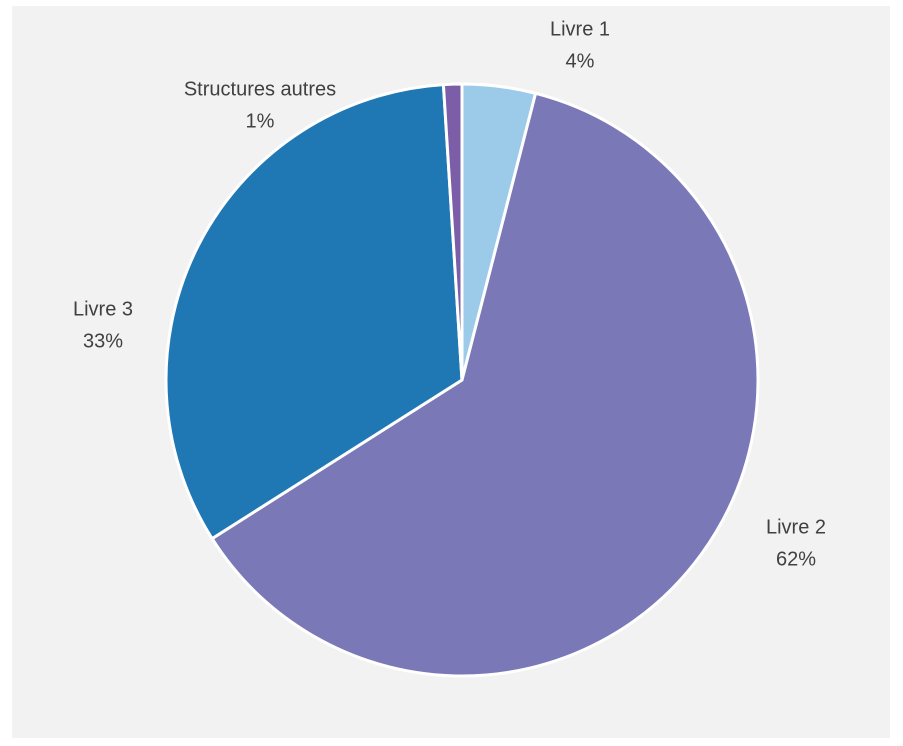 The width and height of the screenshot is (903, 746). I want to click on data-label-value-livre-2: 62%, so click(796, 559).